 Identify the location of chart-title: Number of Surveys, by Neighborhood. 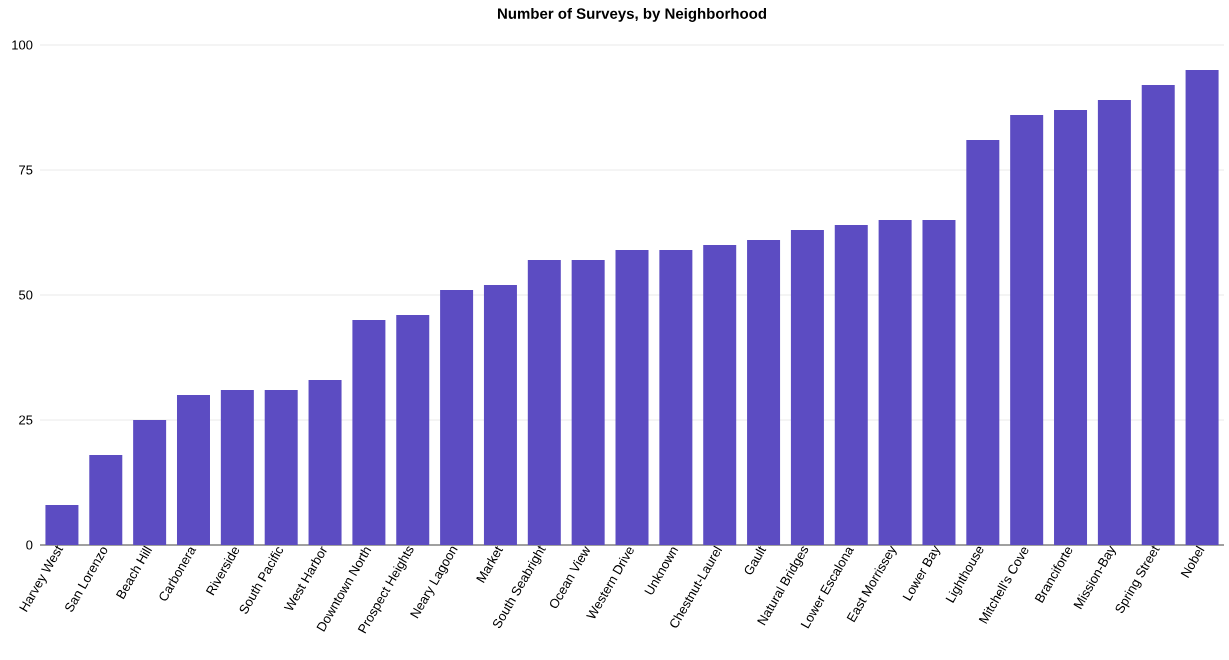
(632, 14).